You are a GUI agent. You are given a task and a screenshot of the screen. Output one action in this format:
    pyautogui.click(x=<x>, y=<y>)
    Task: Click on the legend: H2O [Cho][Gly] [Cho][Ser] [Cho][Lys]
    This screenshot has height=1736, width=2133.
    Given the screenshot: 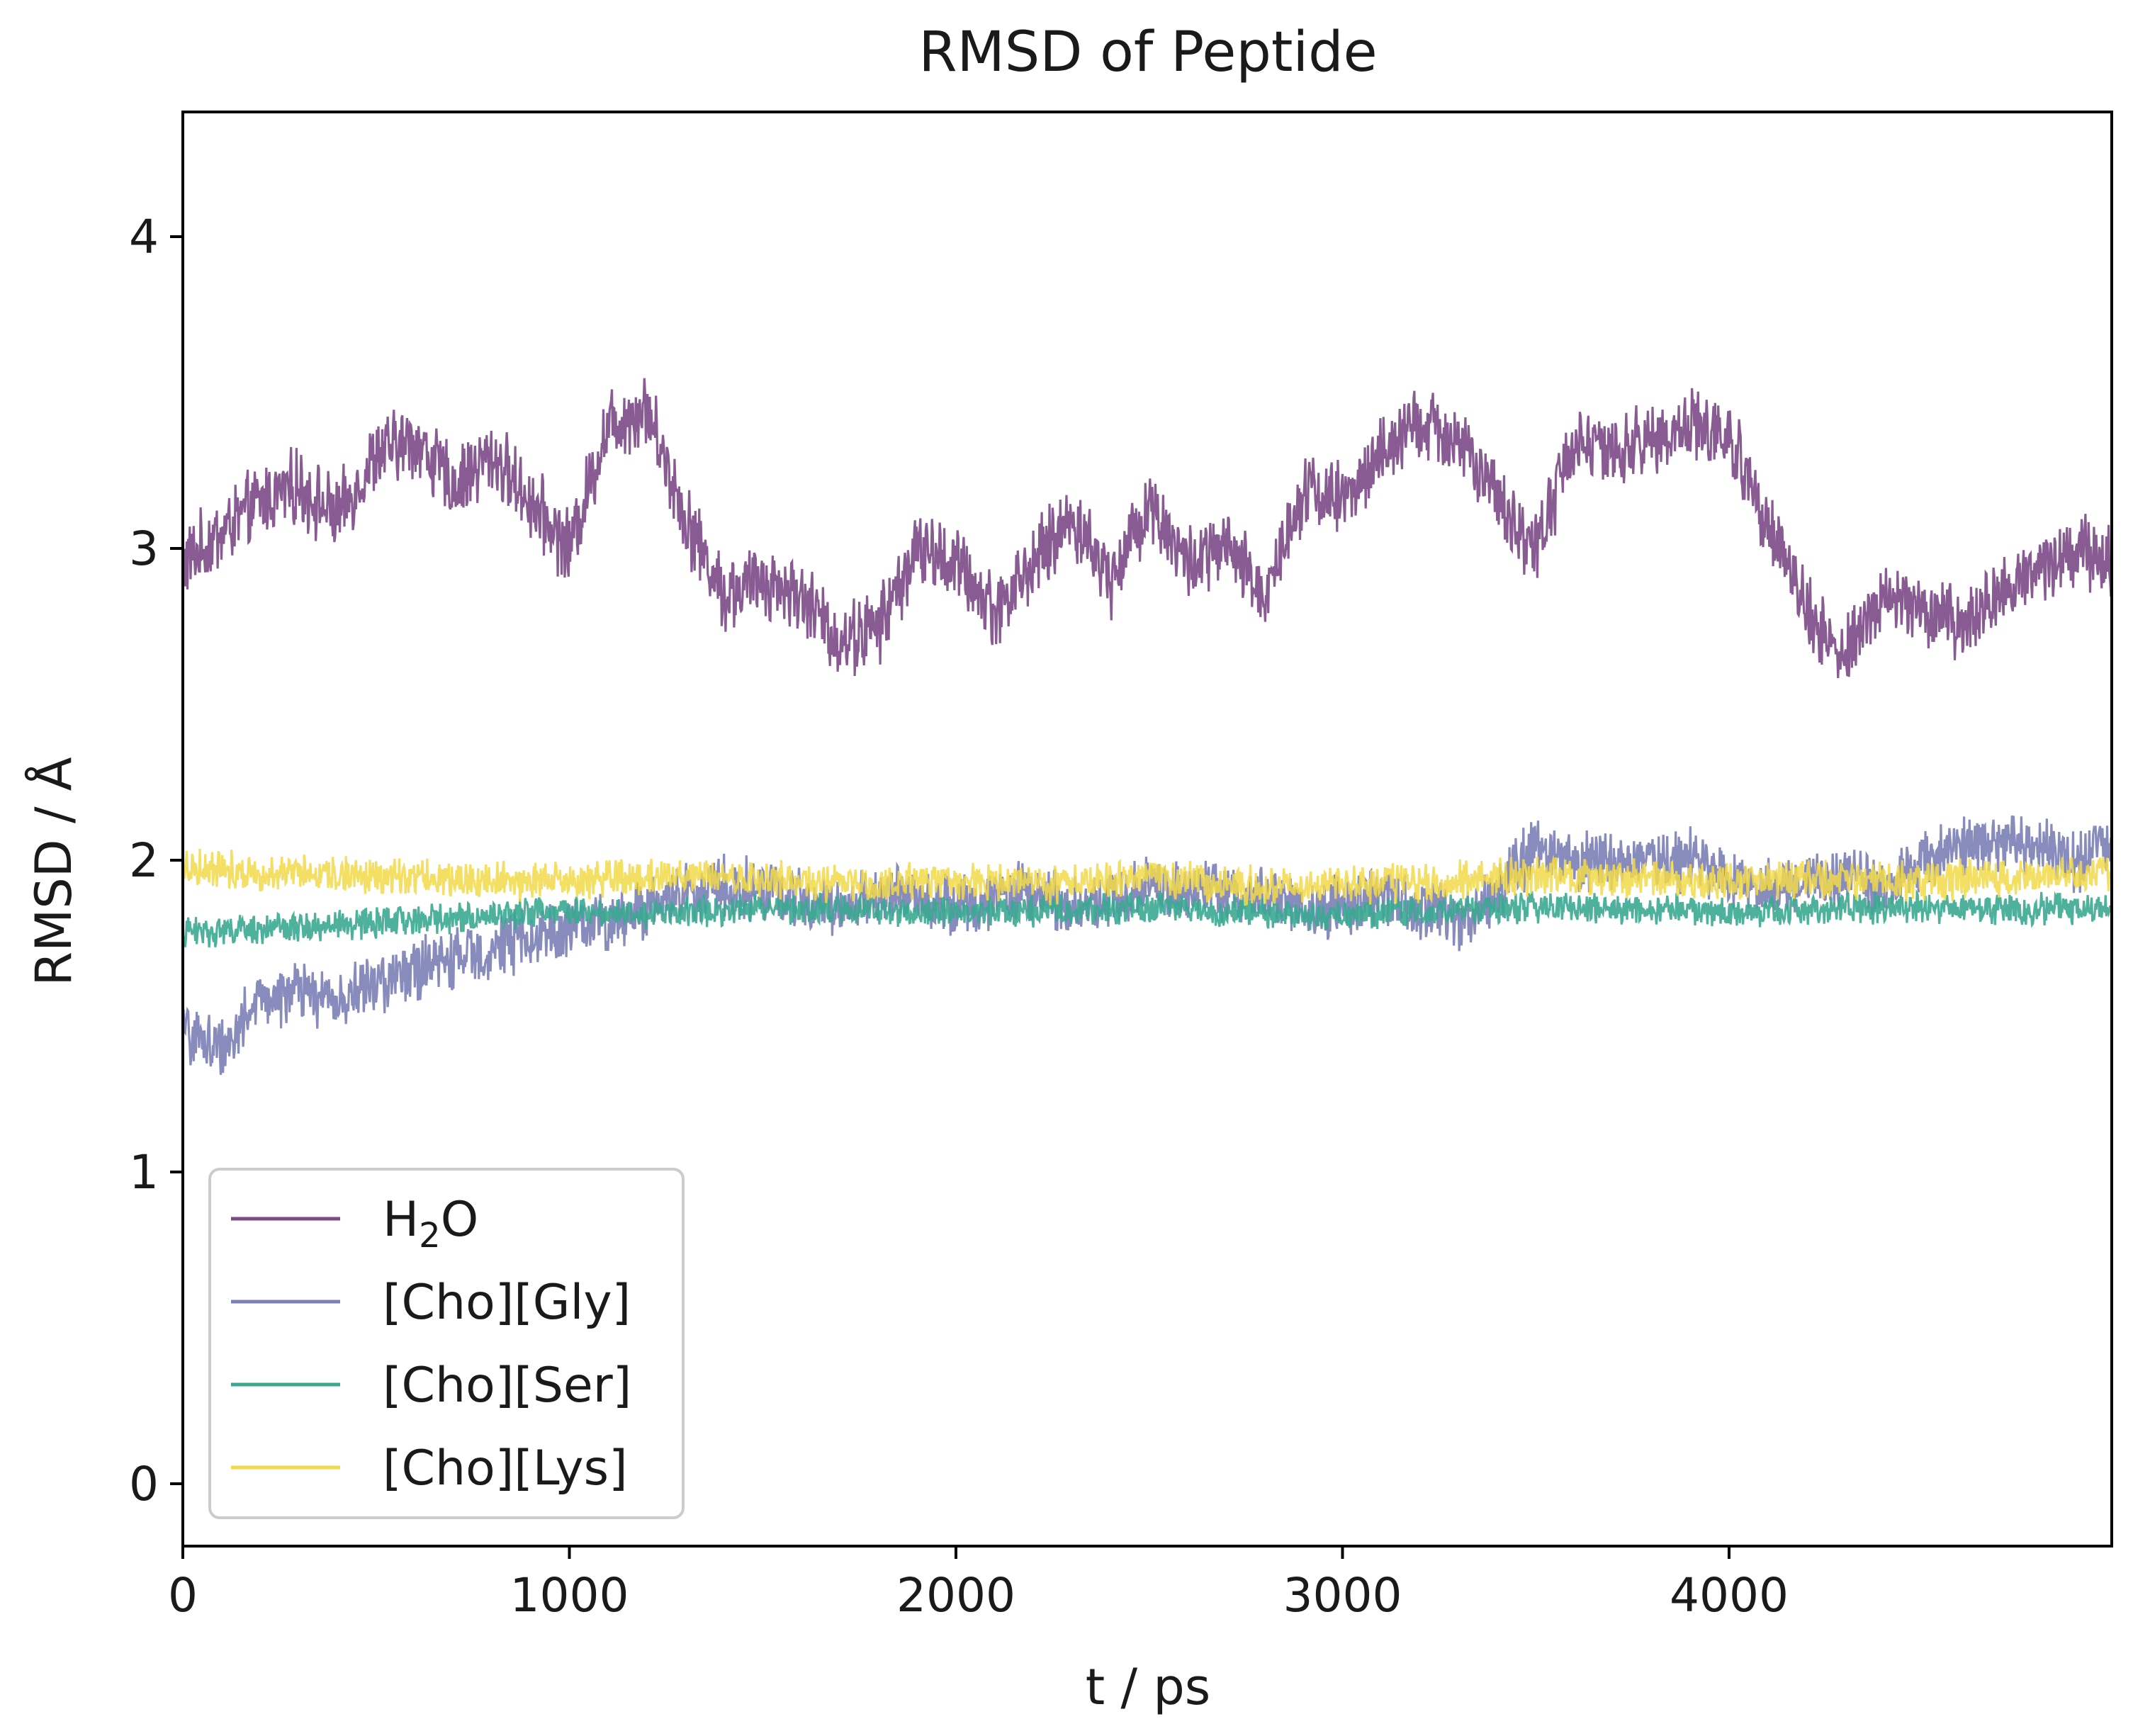 What is the action you would take?
    pyautogui.click(x=446, y=1343)
    